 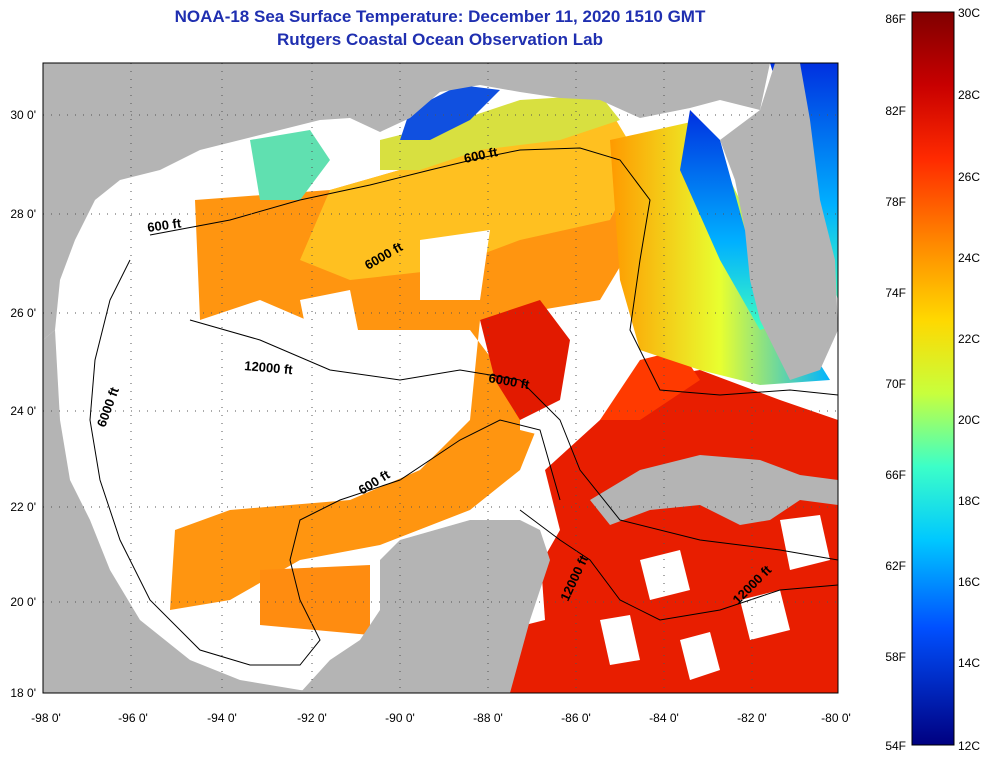 What do you see at coordinates (23, 693) in the screenshot?
I see `lat-tick-label: 18 0'` at bounding box center [23, 693].